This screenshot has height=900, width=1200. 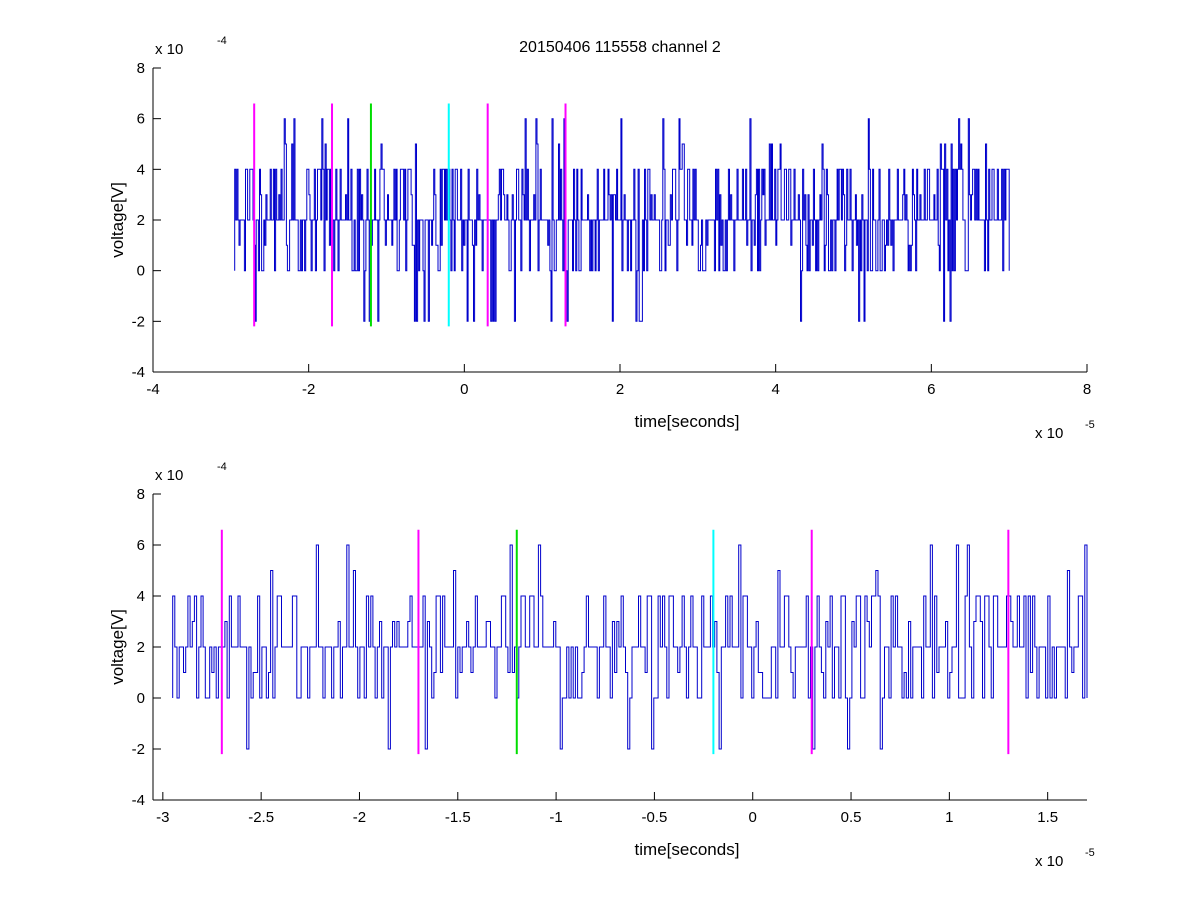 What do you see at coordinates (851, 817) in the screenshot?
I see `x-tick-label: 0.5` at bounding box center [851, 817].